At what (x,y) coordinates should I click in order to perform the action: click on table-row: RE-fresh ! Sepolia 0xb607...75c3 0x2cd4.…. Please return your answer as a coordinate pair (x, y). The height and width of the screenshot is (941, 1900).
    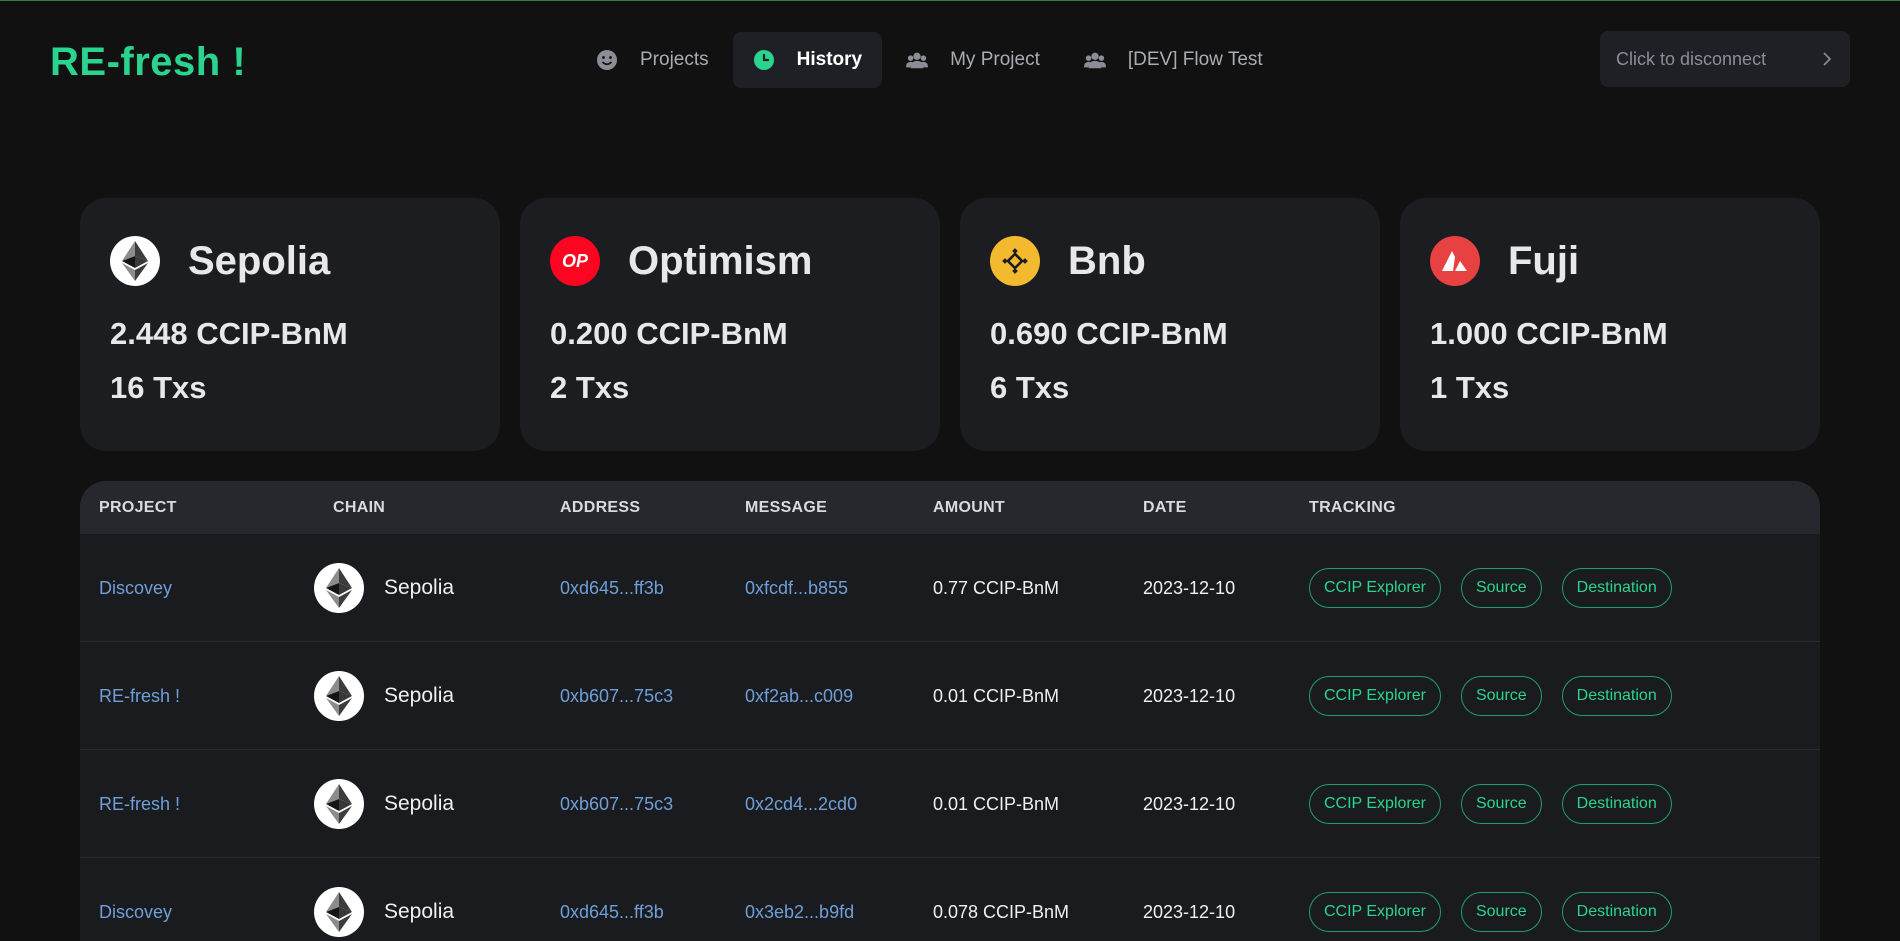
    Looking at the image, I should click on (950, 804).